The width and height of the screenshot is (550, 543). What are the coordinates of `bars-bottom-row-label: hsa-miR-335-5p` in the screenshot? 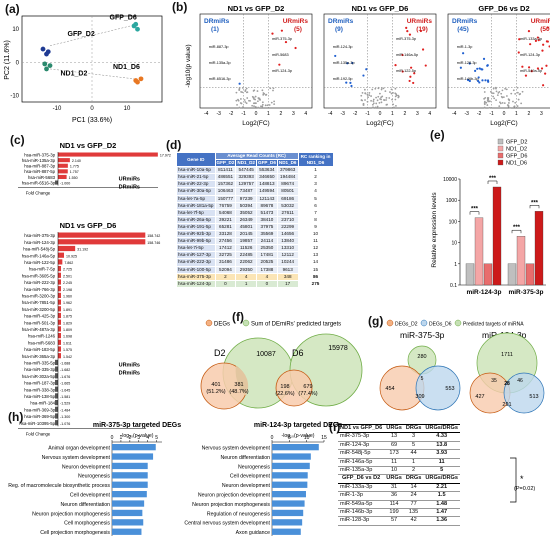 It's located at (39, 363).